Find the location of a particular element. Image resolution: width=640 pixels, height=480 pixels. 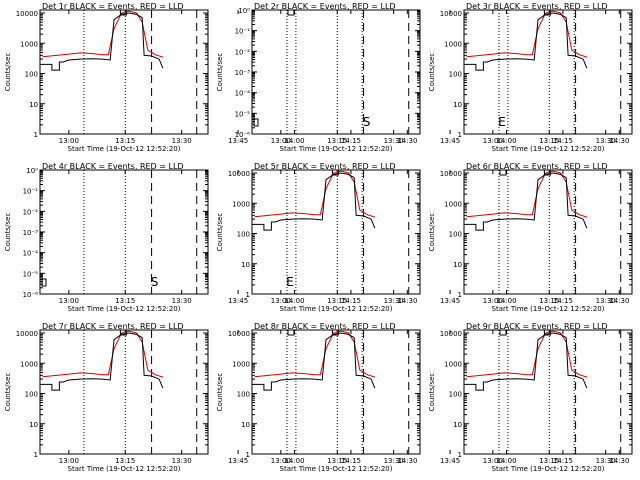

y-tick-label: 10⁻² is located at coordinates (243, 52).